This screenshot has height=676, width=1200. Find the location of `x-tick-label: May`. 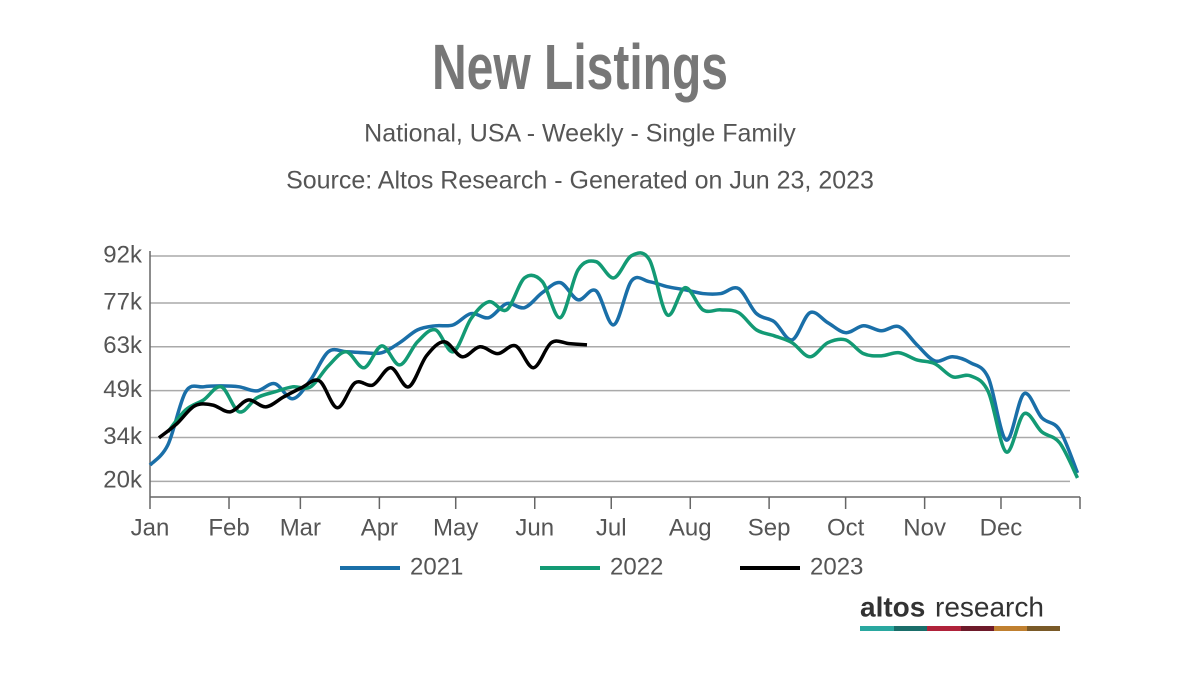

x-tick-label: May is located at coordinates (455, 527).